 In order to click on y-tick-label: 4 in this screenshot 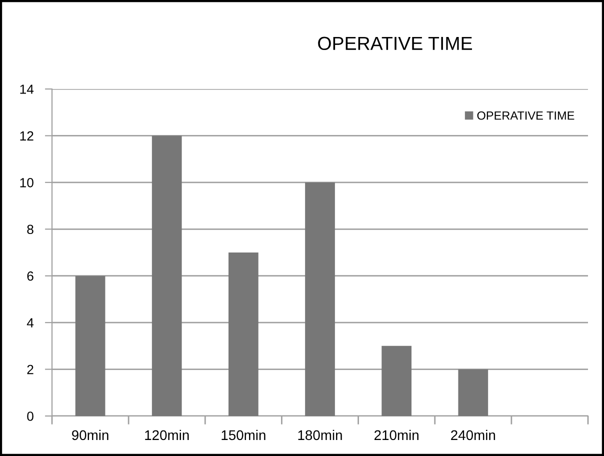, I will do `click(30, 323)`.